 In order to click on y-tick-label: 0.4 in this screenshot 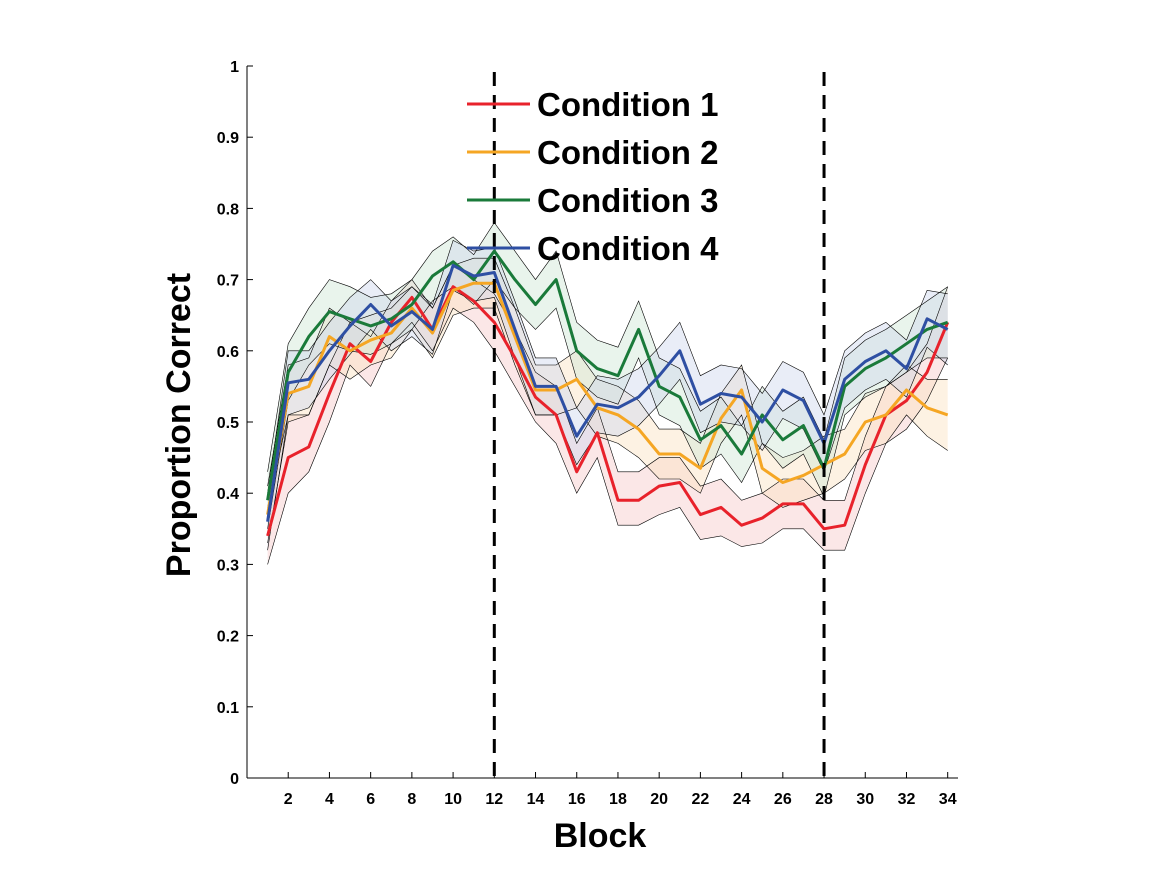, I will do `click(228, 494)`.